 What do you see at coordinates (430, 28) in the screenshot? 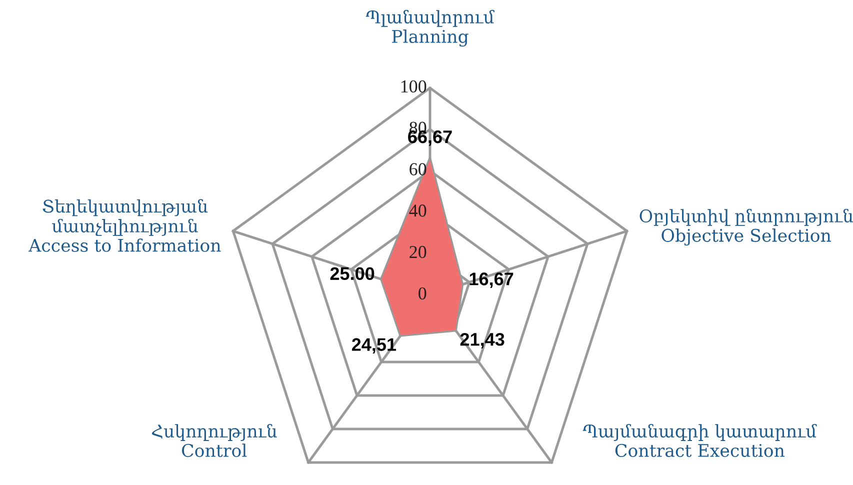
I see `spoke-label: Պլանավորում Planning` at bounding box center [430, 28].